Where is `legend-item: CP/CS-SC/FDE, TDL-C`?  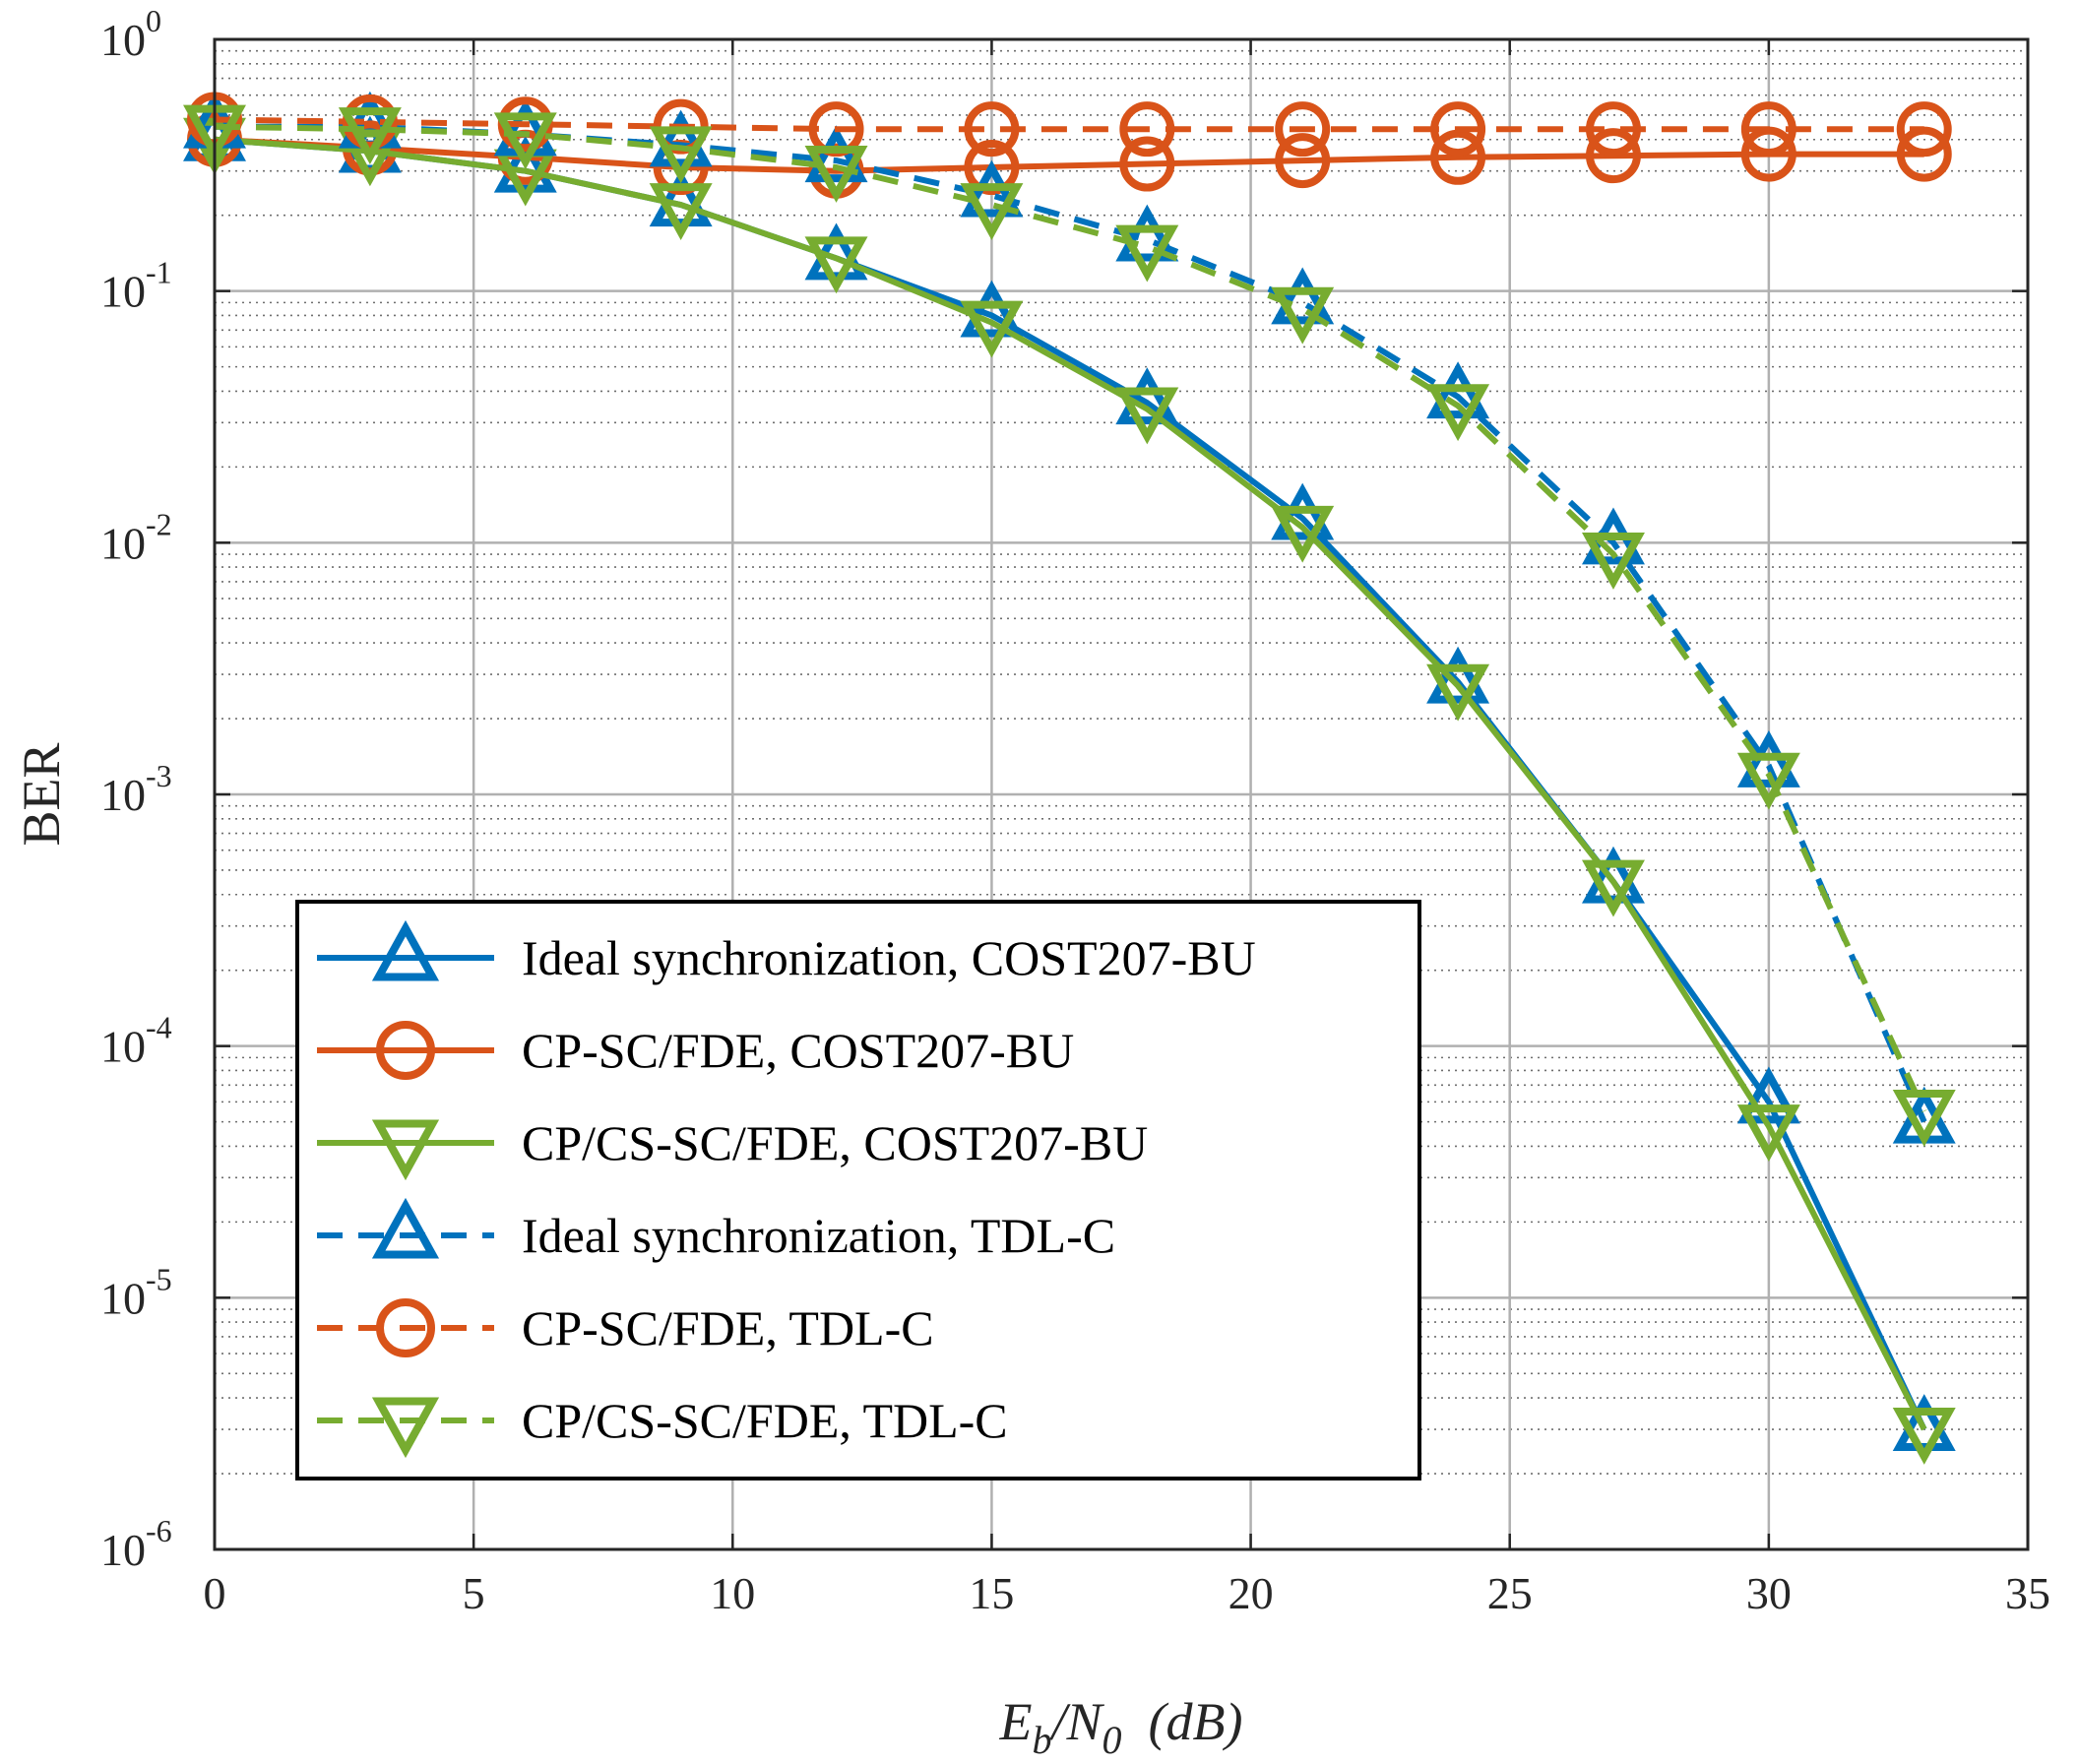
legend-item: CP/CS-SC/FDE, TDL-C is located at coordinates (662, 1426).